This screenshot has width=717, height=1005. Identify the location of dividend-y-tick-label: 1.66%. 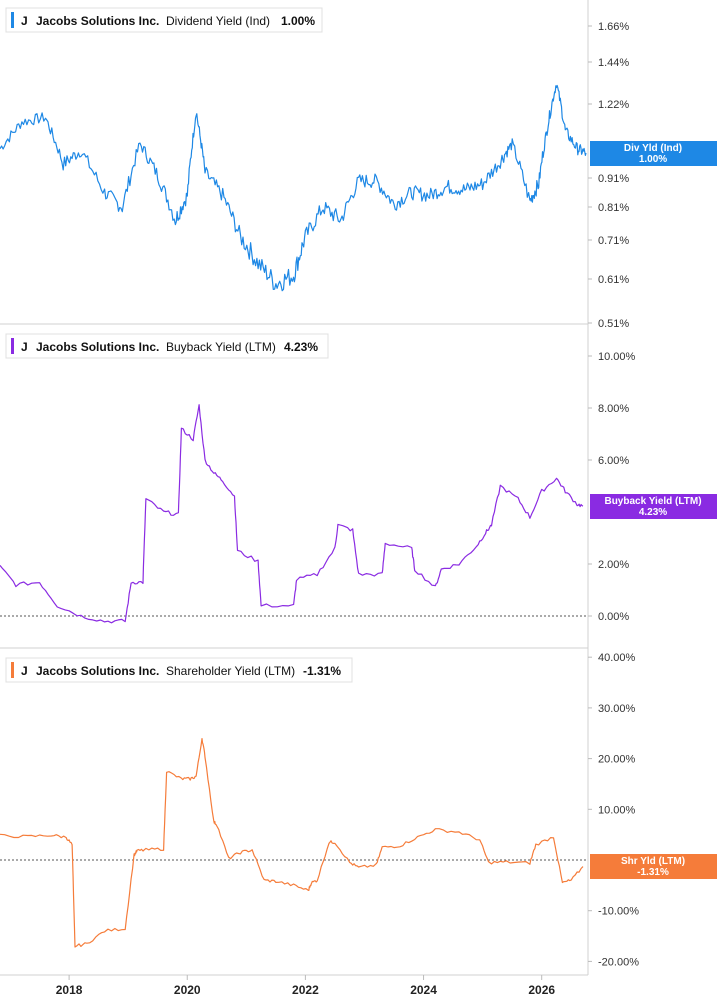
(613, 27).